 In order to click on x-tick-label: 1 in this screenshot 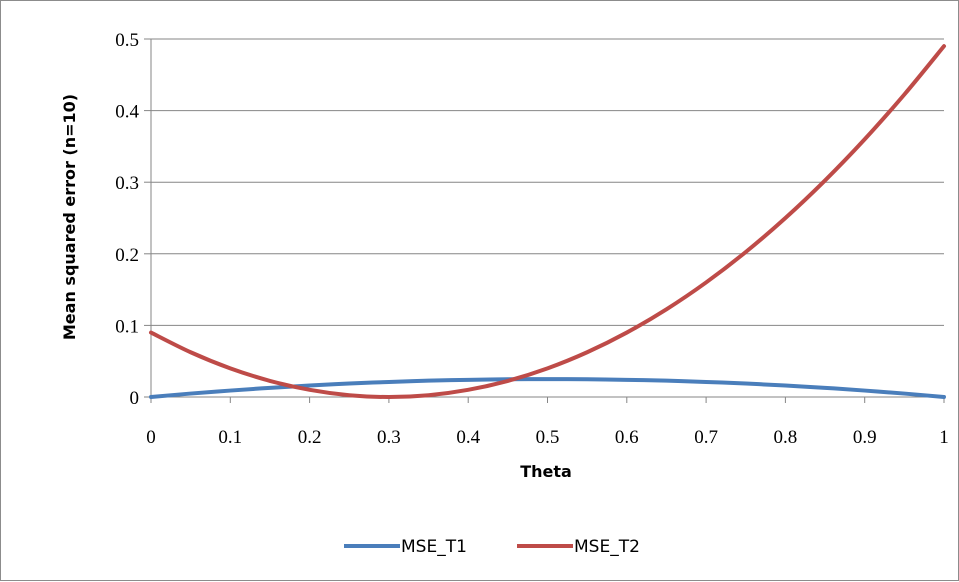, I will do `click(944, 437)`.